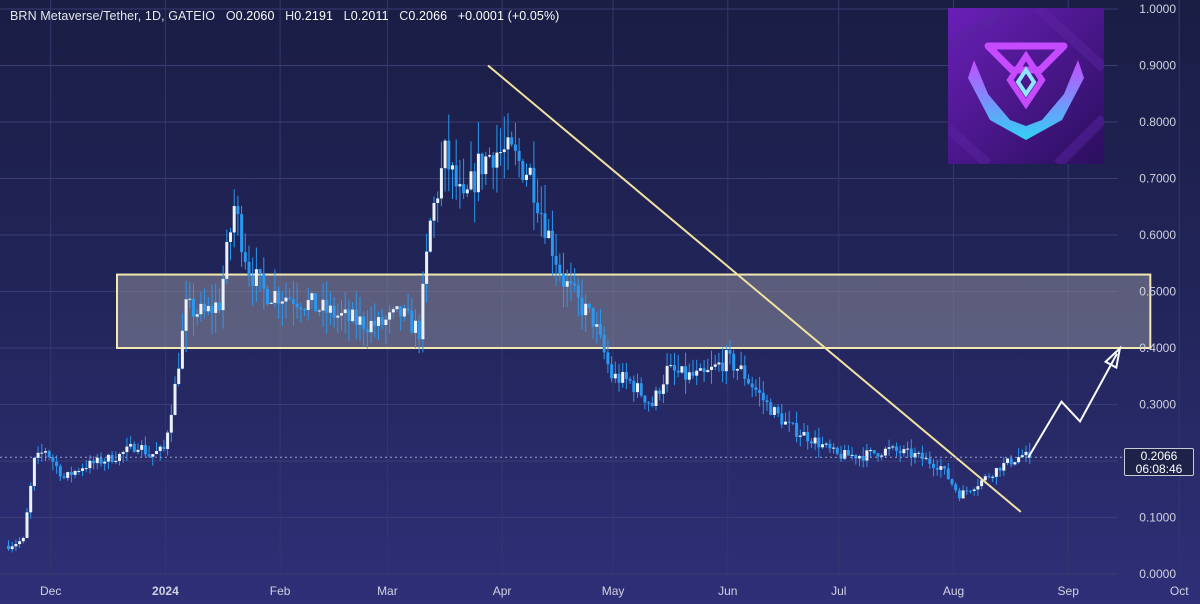 The width and height of the screenshot is (1200, 604). What do you see at coordinates (614, 591) in the screenshot?
I see `time-axis: Dec 2024 Feb Mar Apr May Jun Jul Aug Sep Oct` at bounding box center [614, 591].